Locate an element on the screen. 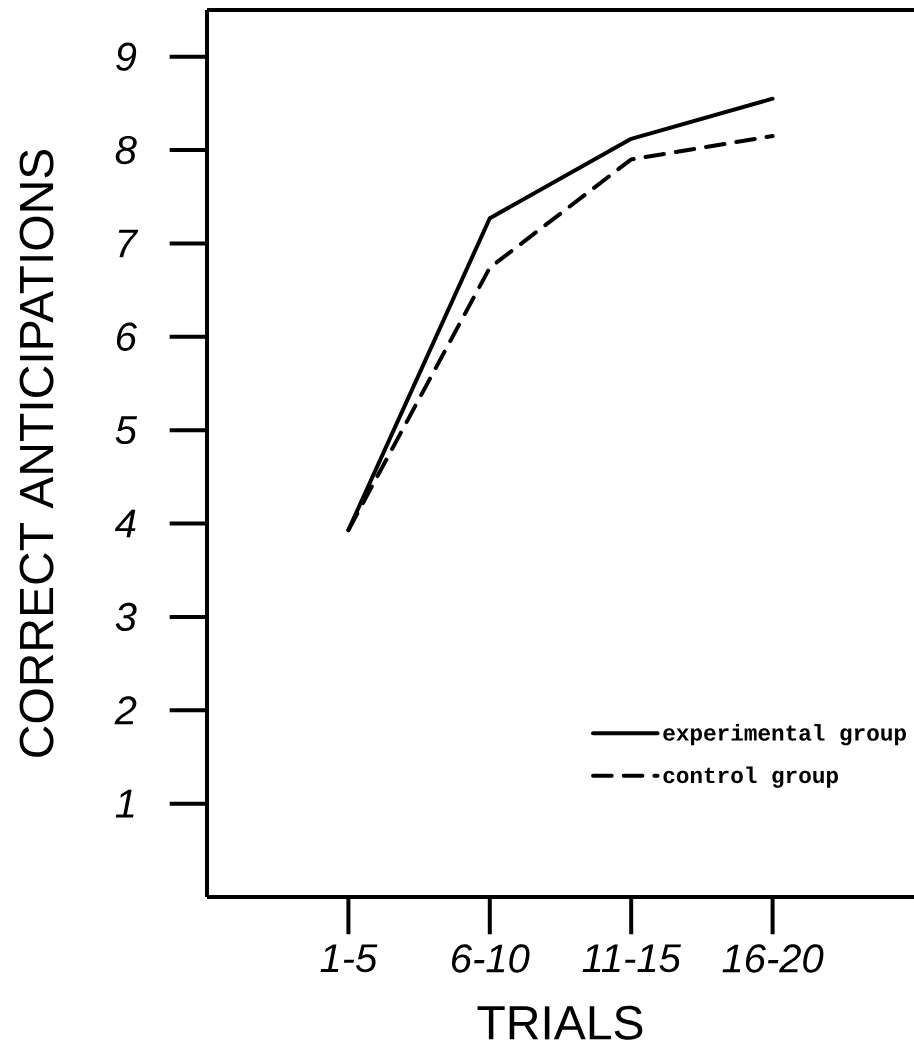 The width and height of the screenshot is (914, 1046). y-tick-label: 4 is located at coordinates (125, 523).